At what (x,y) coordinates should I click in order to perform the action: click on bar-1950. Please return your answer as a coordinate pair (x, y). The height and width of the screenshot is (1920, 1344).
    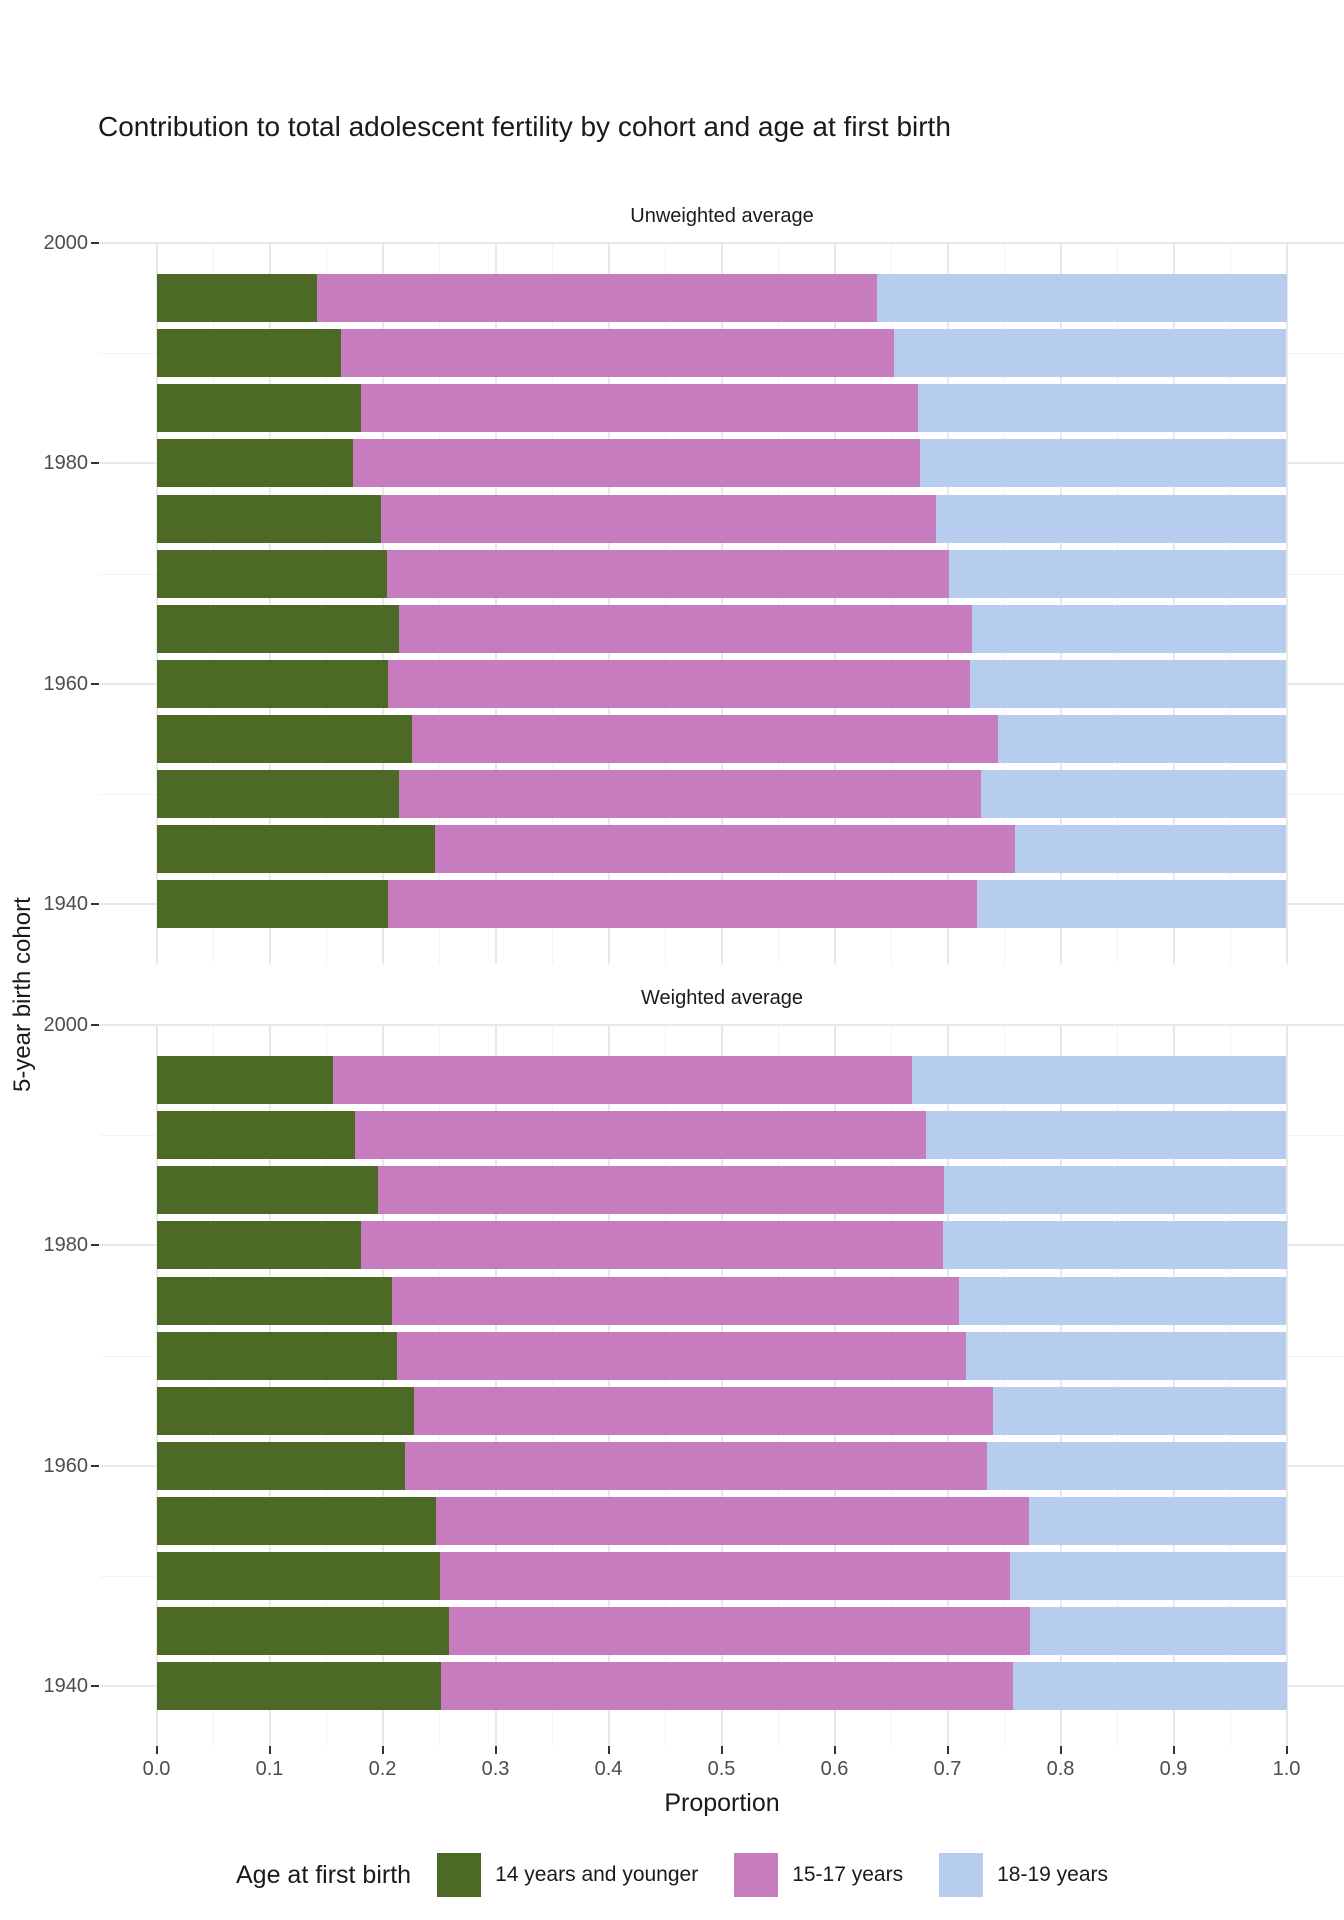
    Looking at the image, I should click on (721, 1576).